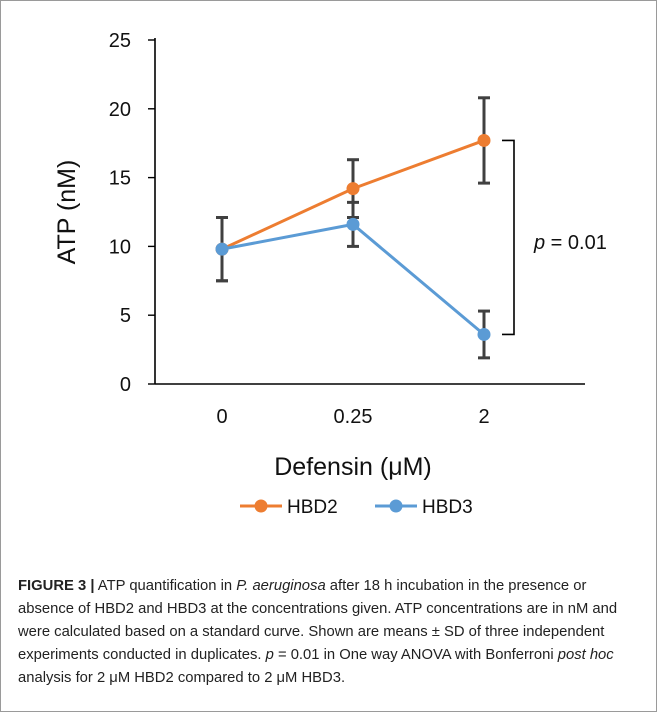 This screenshot has width=657, height=712. What do you see at coordinates (125, 316) in the screenshot?
I see `y-tick-label: 5` at bounding box center [125, 316].